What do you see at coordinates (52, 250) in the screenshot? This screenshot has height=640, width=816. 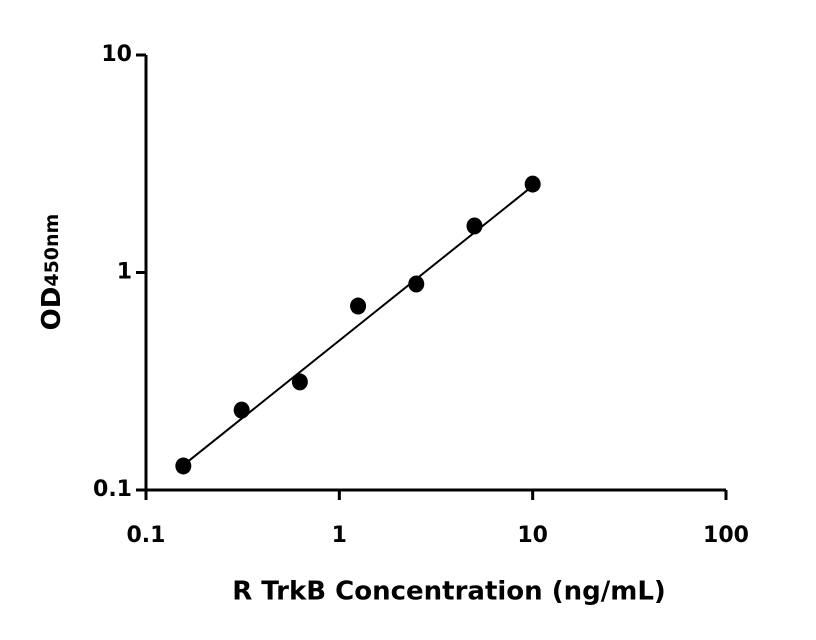 I see `y-title-sub: 450nm` at bounding box center [52, 250].